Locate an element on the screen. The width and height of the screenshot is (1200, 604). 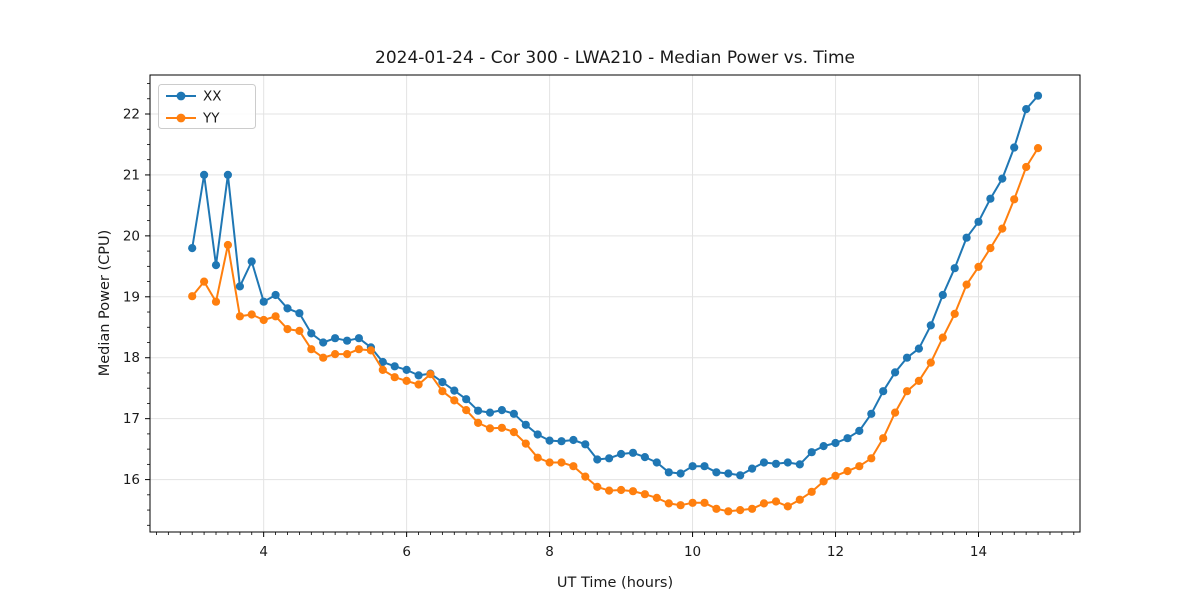
legend-item-YY: YY is located at coordinates (193, 119).